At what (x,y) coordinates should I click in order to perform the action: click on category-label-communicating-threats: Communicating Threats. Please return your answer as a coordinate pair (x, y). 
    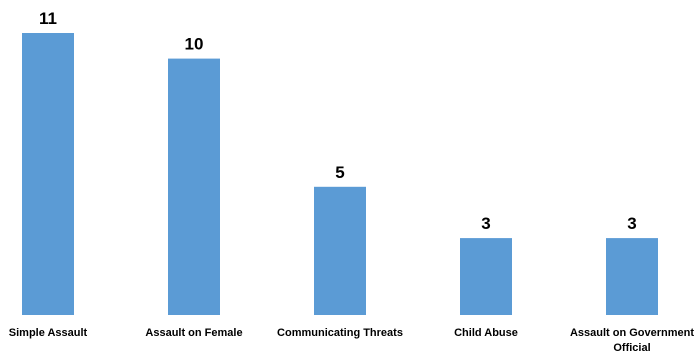
    Looking at the image, I should click on (340, 333).